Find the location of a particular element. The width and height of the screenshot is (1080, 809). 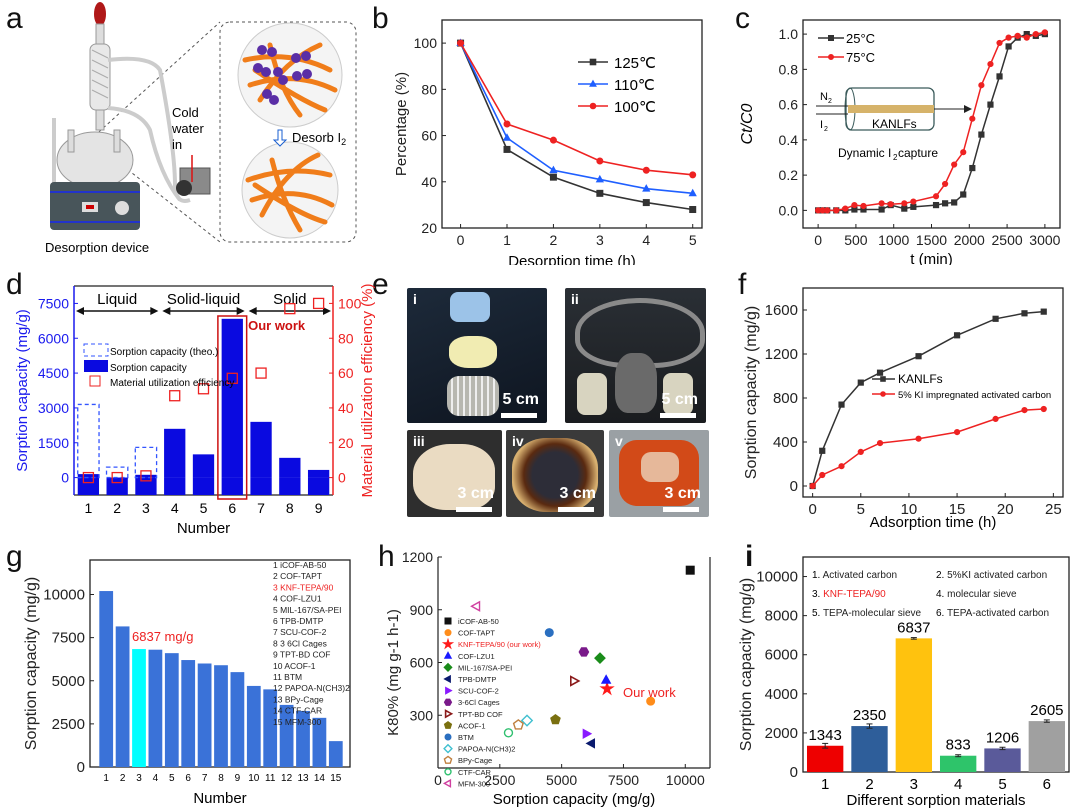

bar-value-label: 833 is located at coordinates (958, 745).